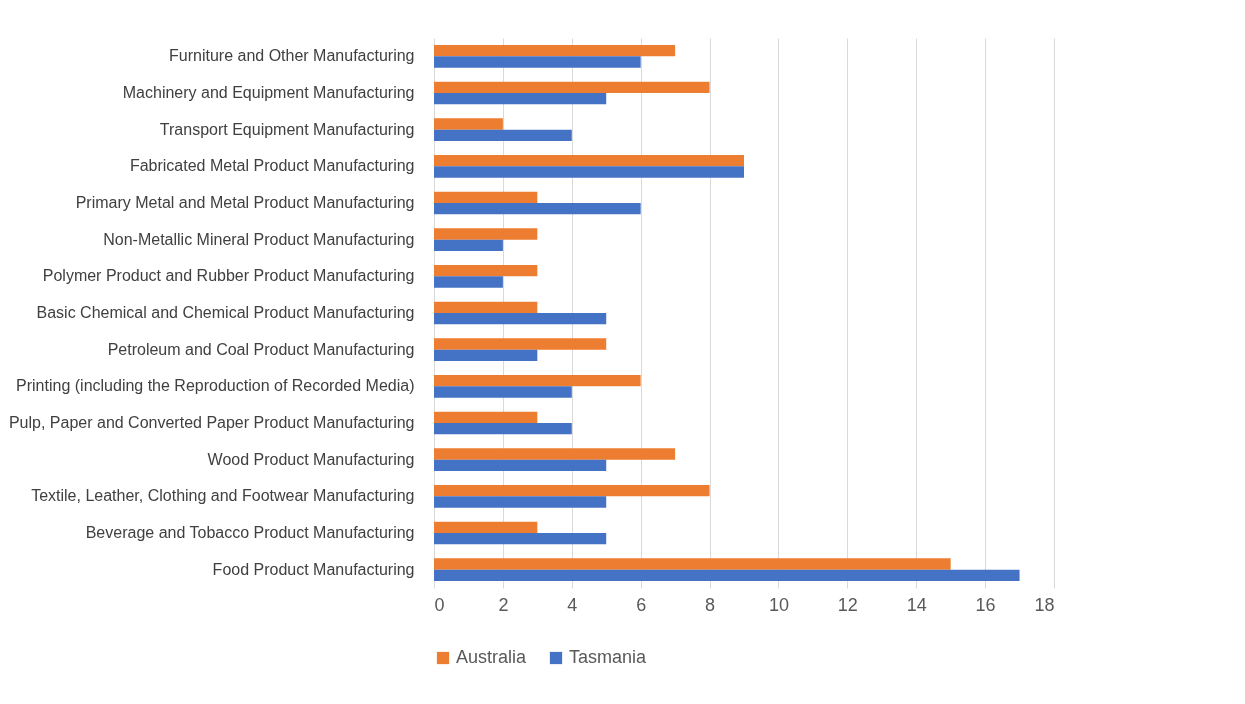  What do you see at coordinates (641, 604) in the screenshot?
I see `x-tick-label: 6` at bounding box center [641, 604].